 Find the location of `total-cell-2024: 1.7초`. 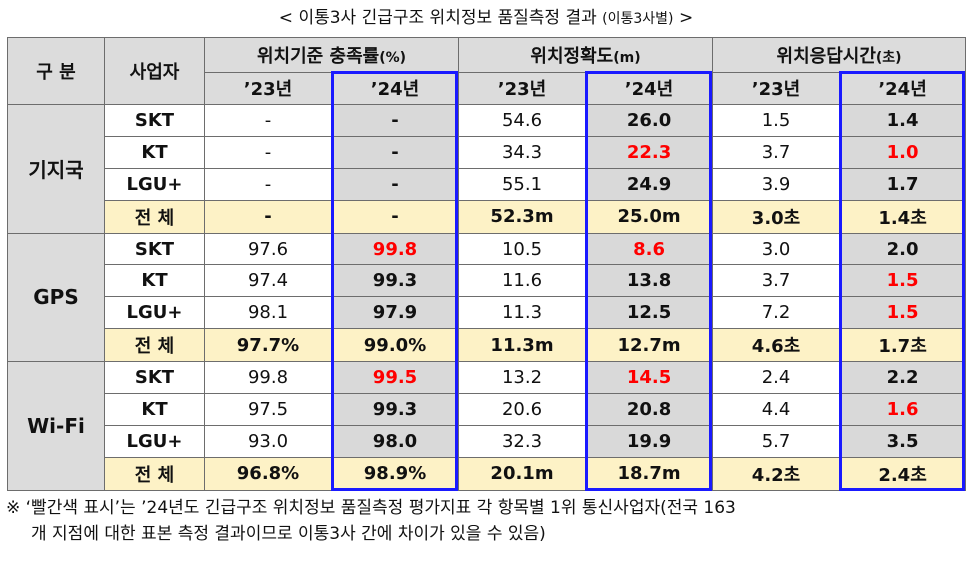

total-cell-2024: 1.7초 is located at coordinates (903, 345).